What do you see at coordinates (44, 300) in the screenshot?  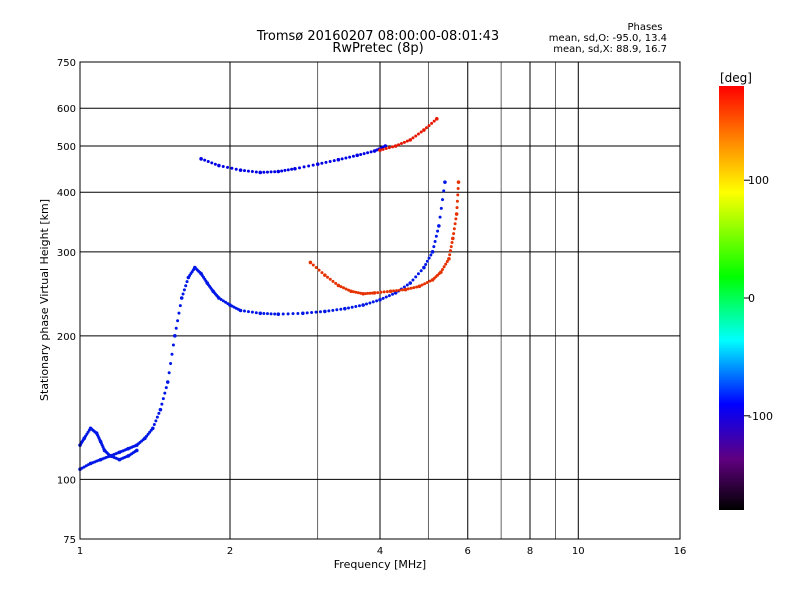 I see `y-axis-label: Stationary phase Virtual Height [km]` at bounding box center [44, 300].